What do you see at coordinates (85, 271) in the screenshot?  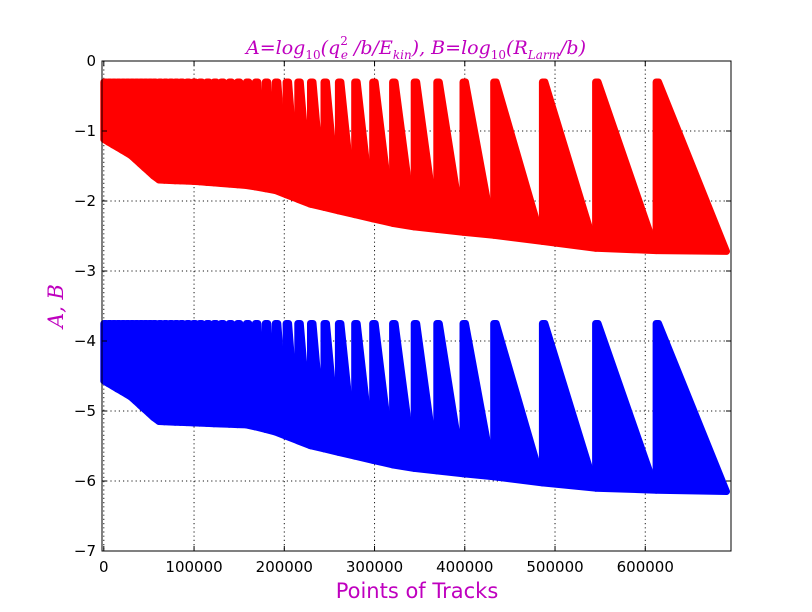 I see `y-tick-label: −3` at bounding box center [85, 271].